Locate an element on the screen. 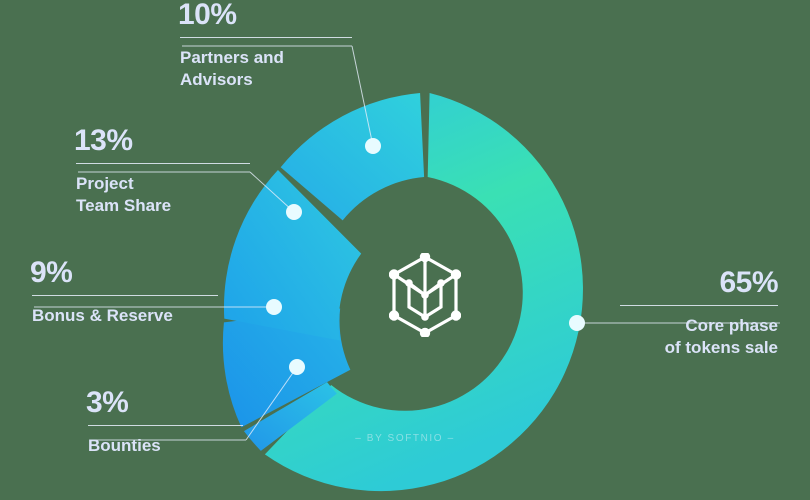 The image size is (810, 500). callout-label-bonus: 9% Bonus & Reserve is located at coordinates (124, 291).